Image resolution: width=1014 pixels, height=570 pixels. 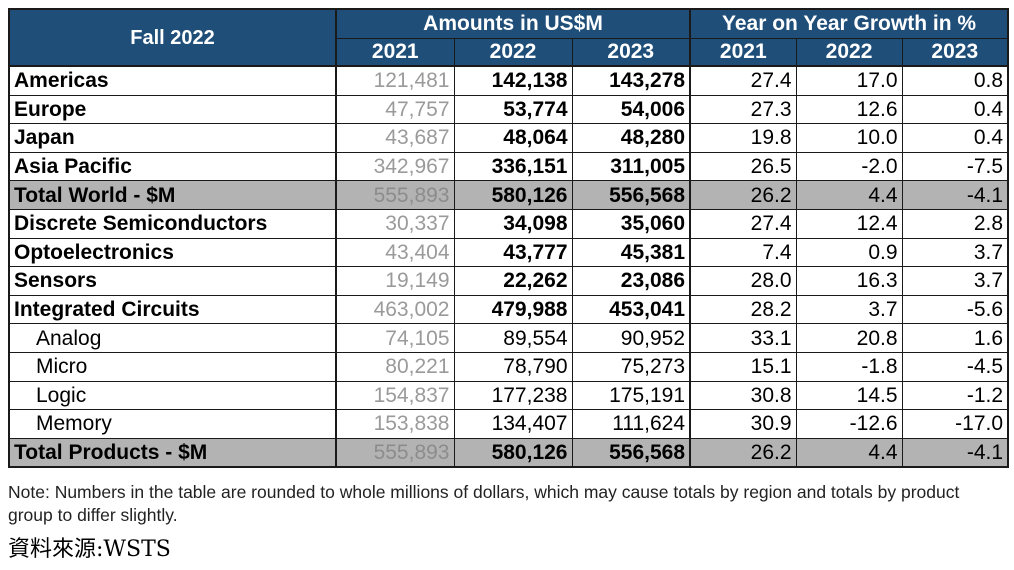 I want to click on cell-growth-2022: 20.8, so click(x=849, y=338).